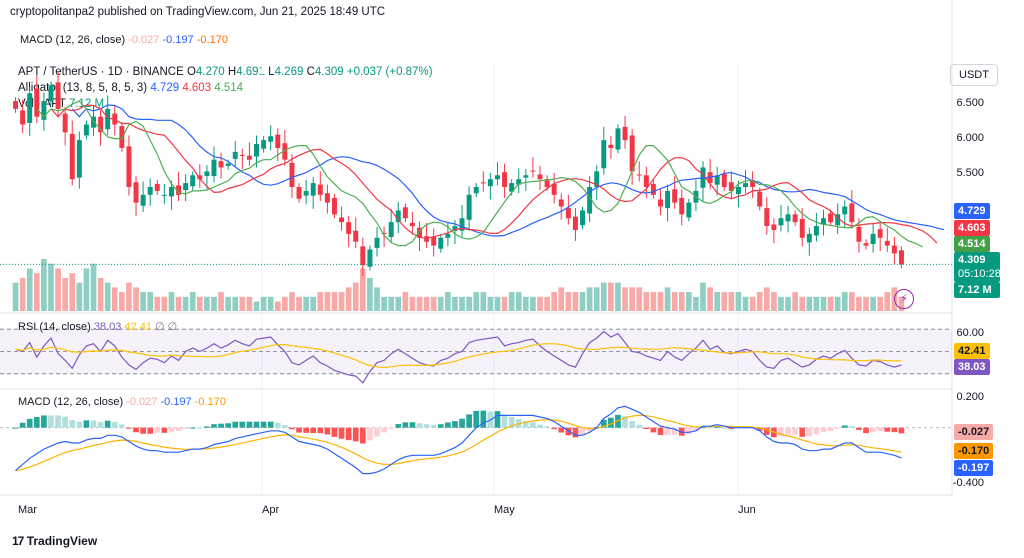 The image size is (1024, 558). Describe the element at coordinates (138, 327) in the screenshot. I see `rsi-ma-value: 42.41` at that location.